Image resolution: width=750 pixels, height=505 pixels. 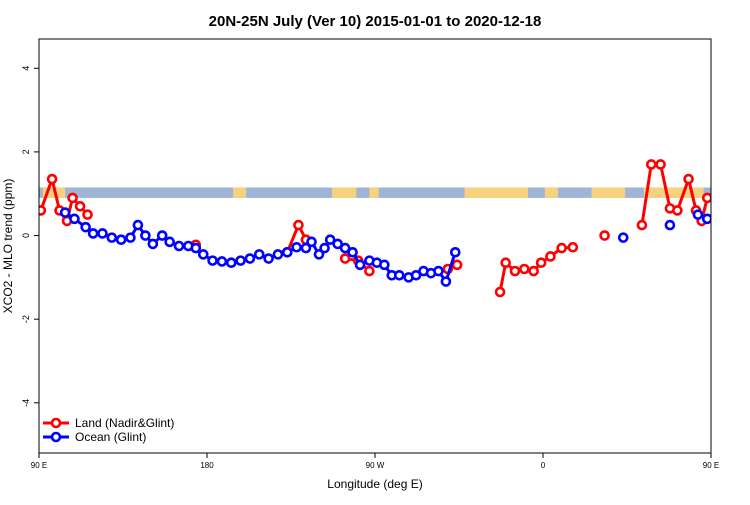 What do you see at coordinates (110, 437) in the screenshot?
I see `legend-label-ocean: Ocean (Glint)` at bounding box center [110, 437].